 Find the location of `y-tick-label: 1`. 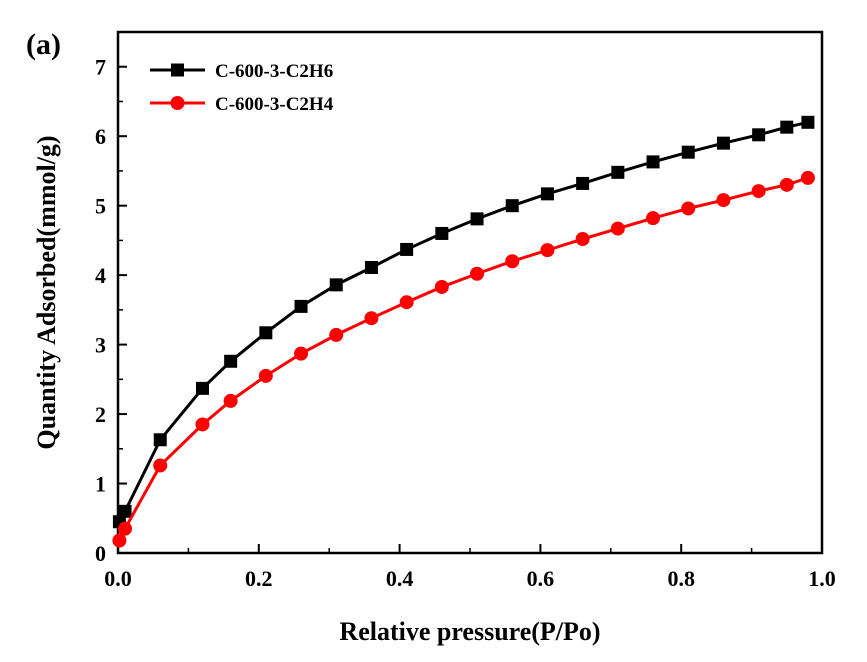

y-tick-label: 1 is located at coordinates (100, 484).